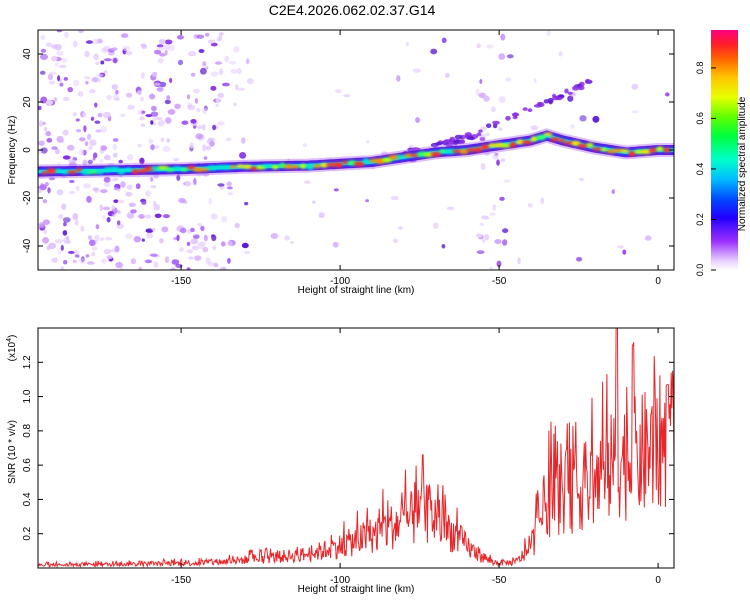 The width and height of the screenshot is (750, 600). Describe the element at coordinates (658, 580) in the screenshot. I see `snr-x-tick-label: 0` at that location.